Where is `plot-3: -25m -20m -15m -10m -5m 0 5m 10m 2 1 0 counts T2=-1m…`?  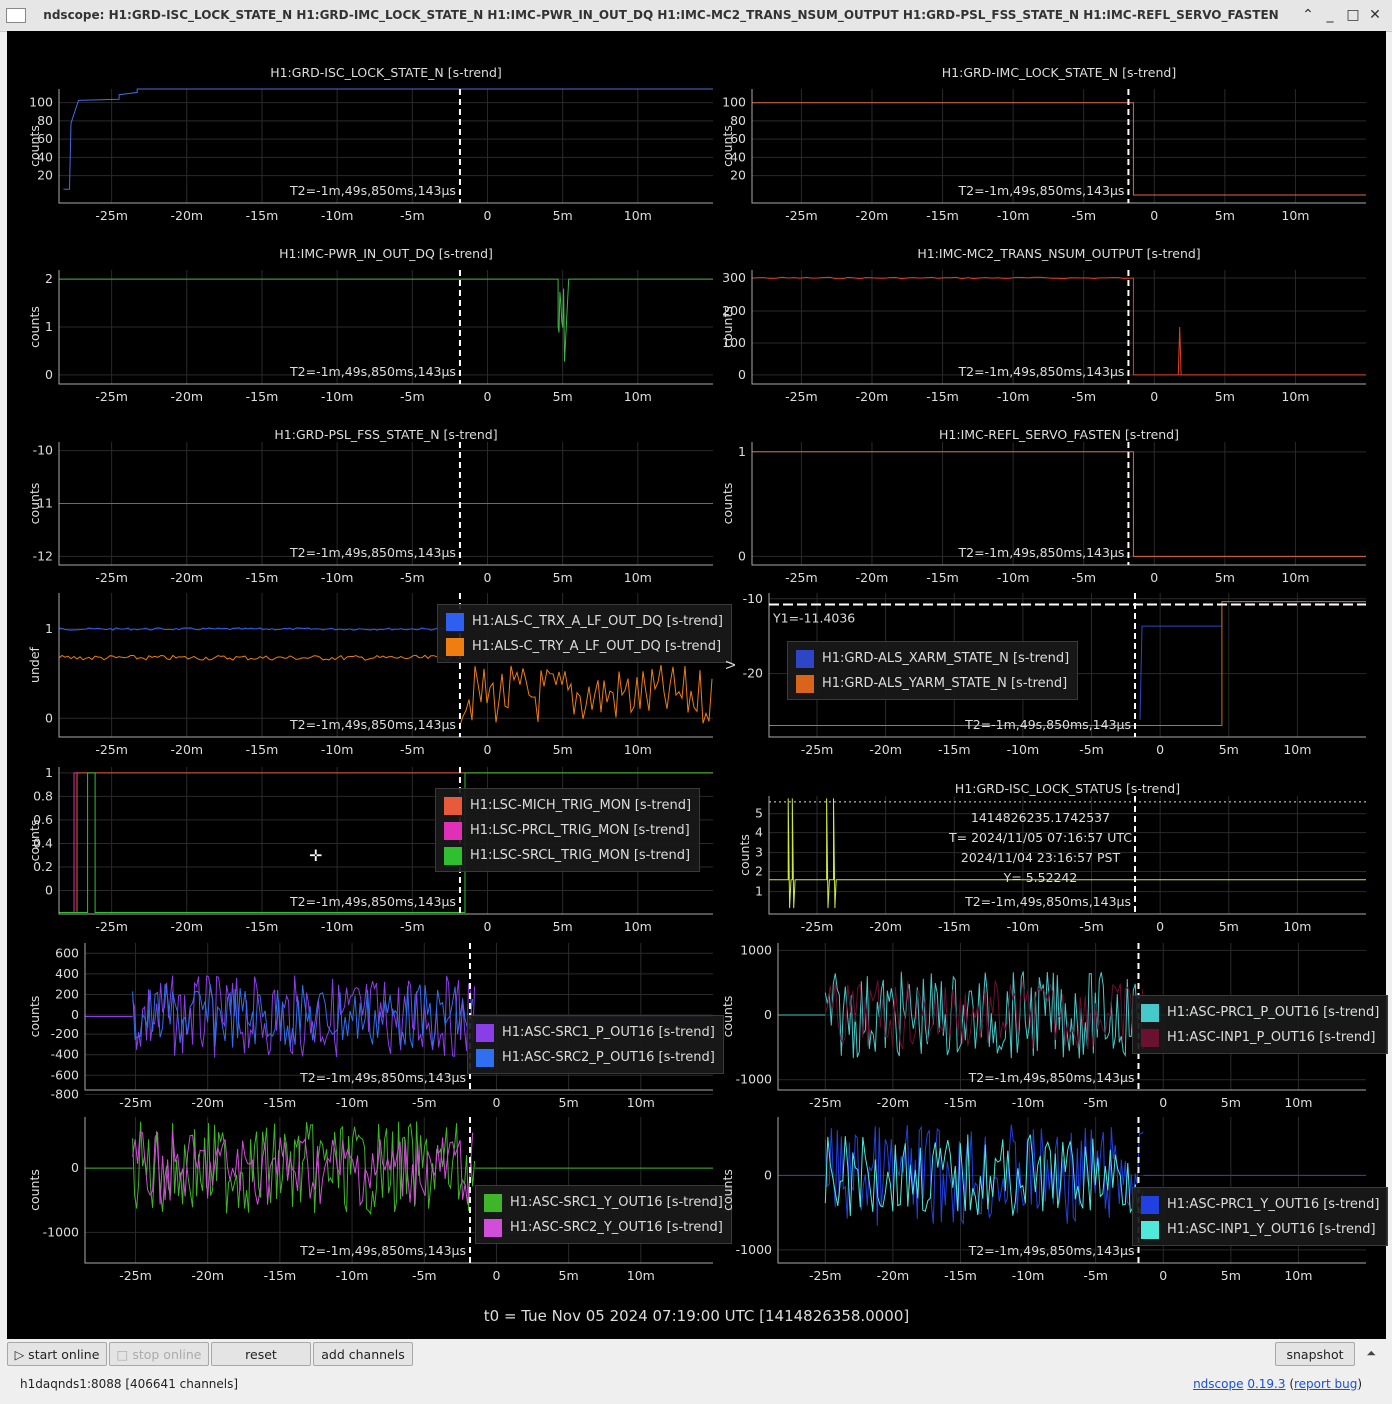
plot-3: -25m -20m -15m -10m -5m 0 5m 10m 2 1 0 counts T2=-1m… is located at coordinates (370, 337).